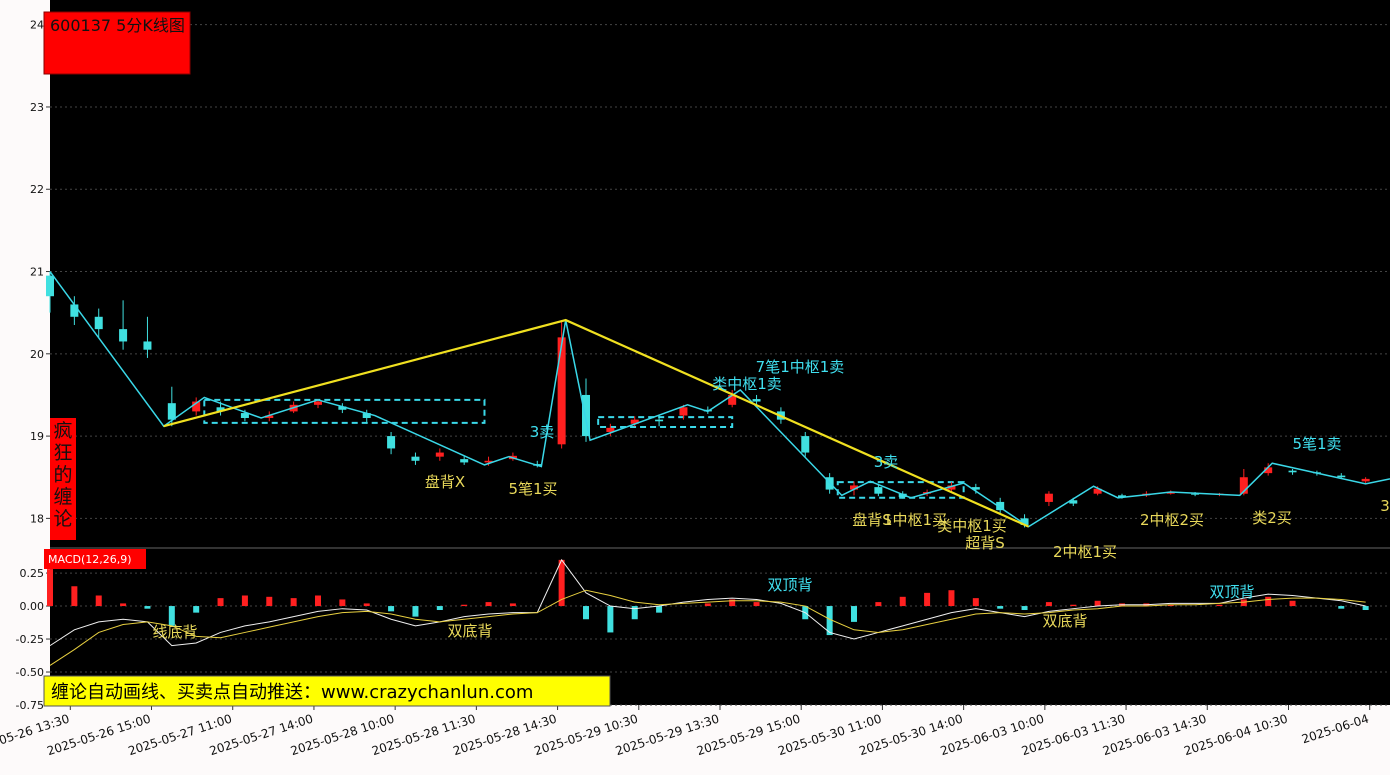  I want to click on annotation: 3, so click(1385, 506).